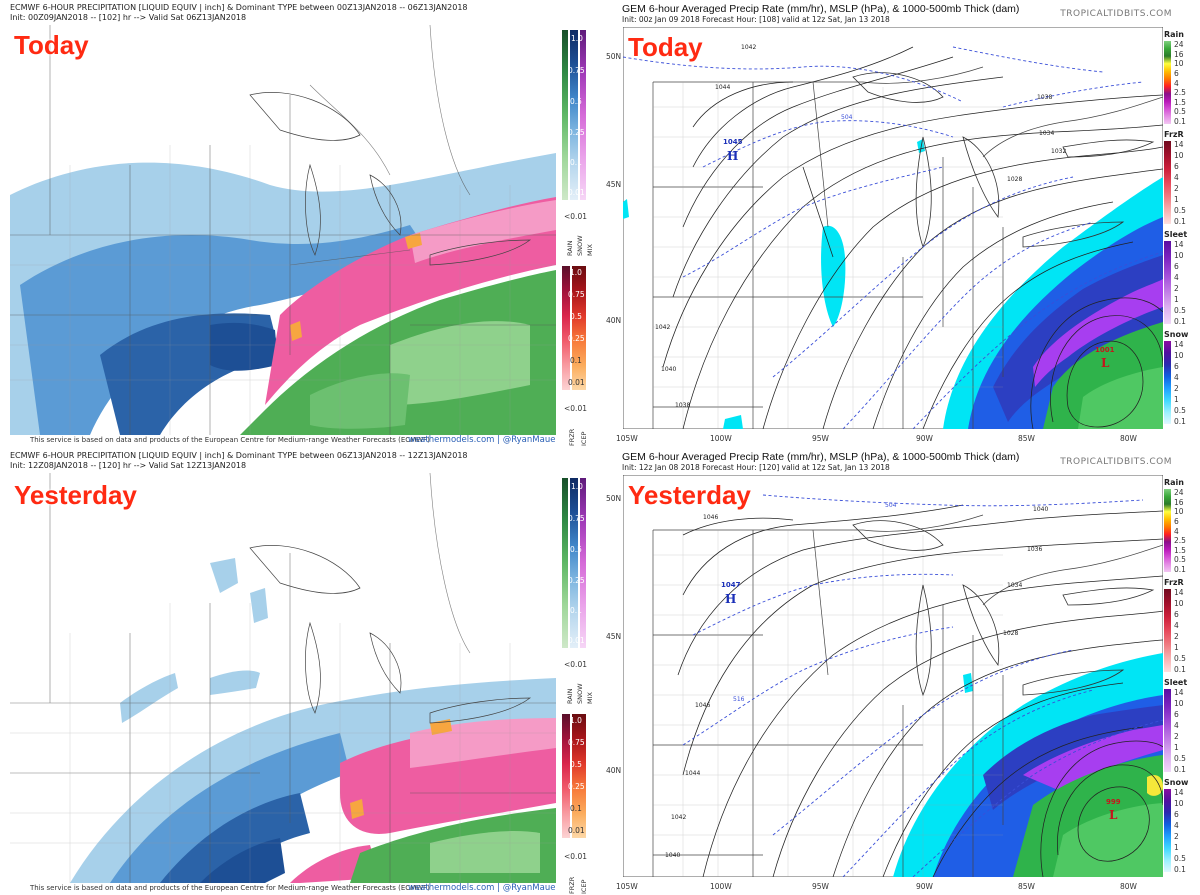 The width and height of the screenshot is (1200, 895). Describe the element at coordinates (891, 505) in the screenshot. I see `thickness-label: 504` at that location.